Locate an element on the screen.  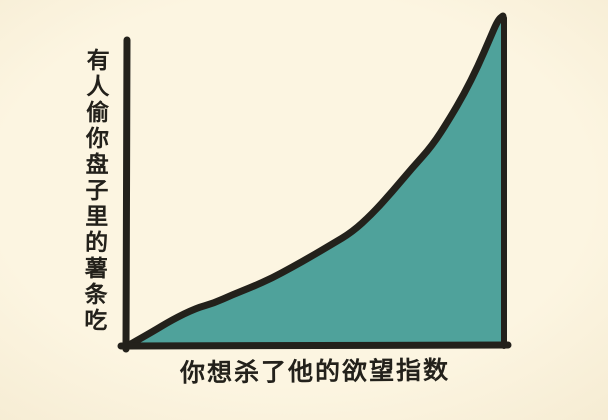
x-axis-line is located at coordinates (314, 345).